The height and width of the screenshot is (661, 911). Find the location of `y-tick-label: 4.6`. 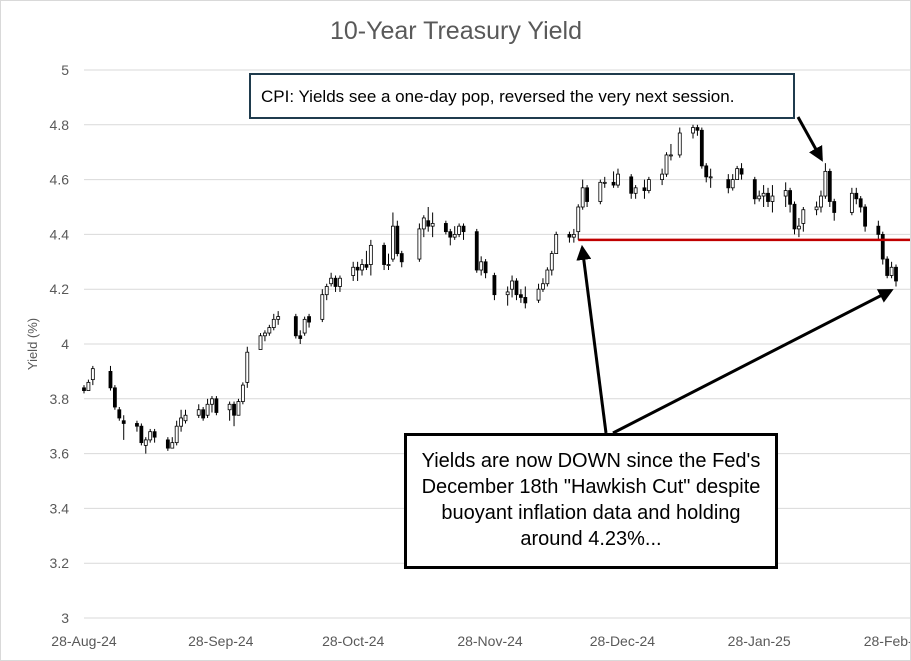

y-tick-label: 4.6 is located at coordinates (60, 180).